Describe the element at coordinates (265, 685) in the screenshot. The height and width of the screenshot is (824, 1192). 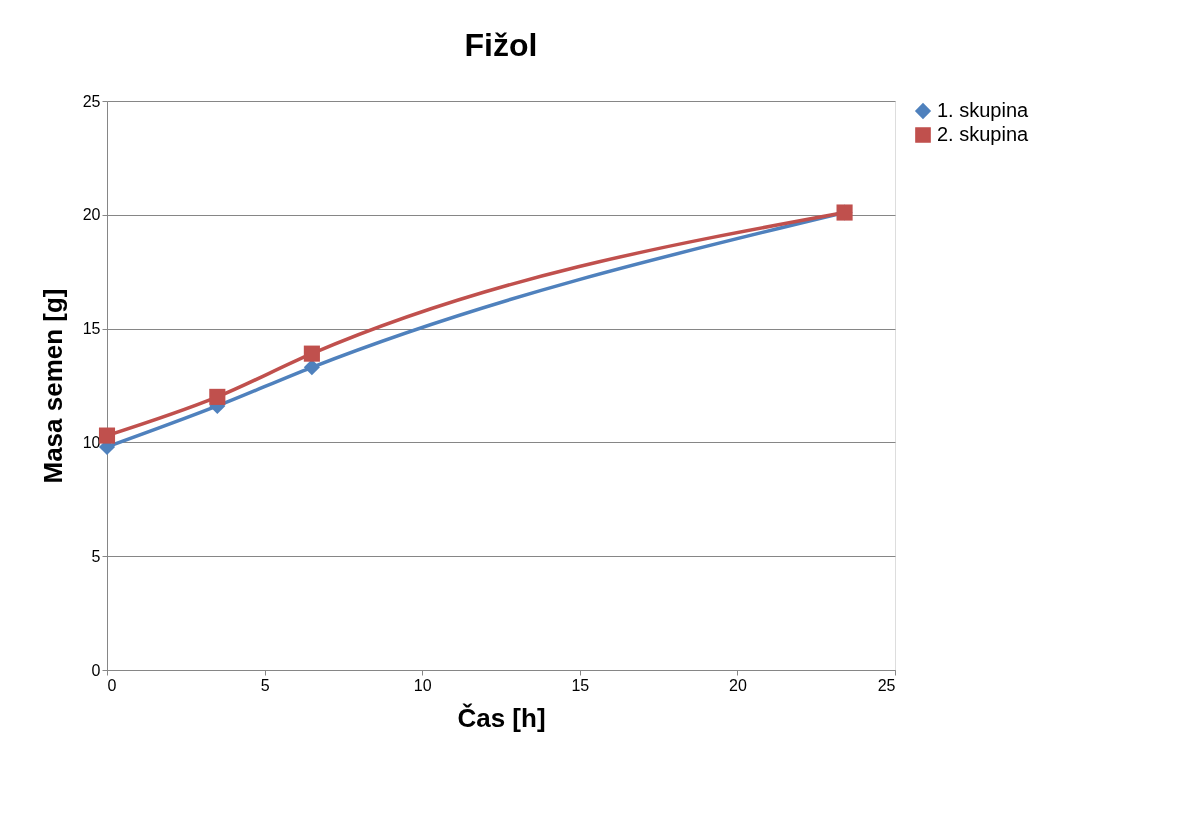
I see `x-tick-label: 5` at that location.